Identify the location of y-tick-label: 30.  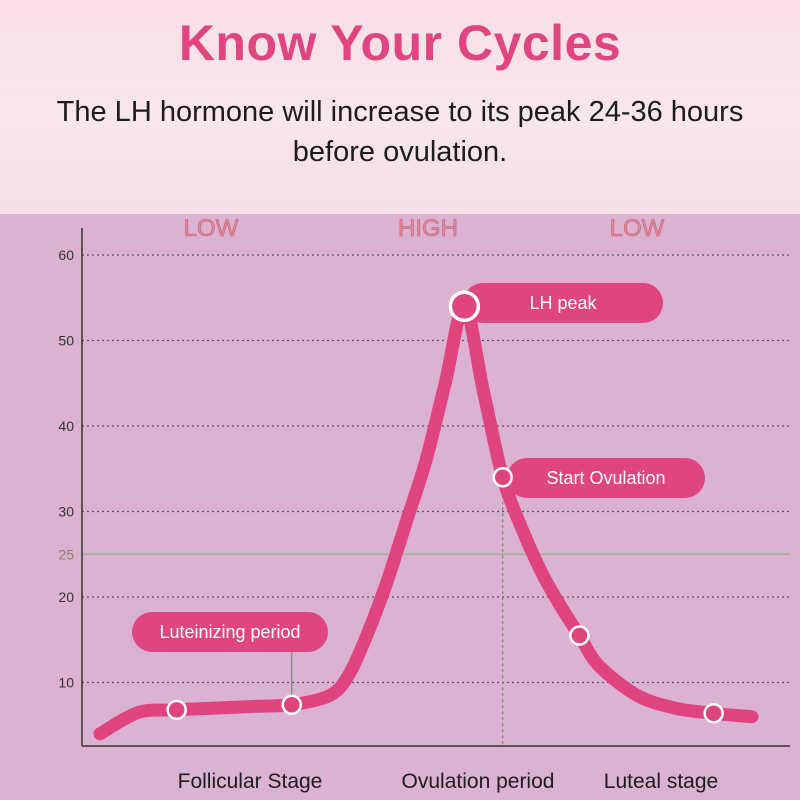
(66, 512).